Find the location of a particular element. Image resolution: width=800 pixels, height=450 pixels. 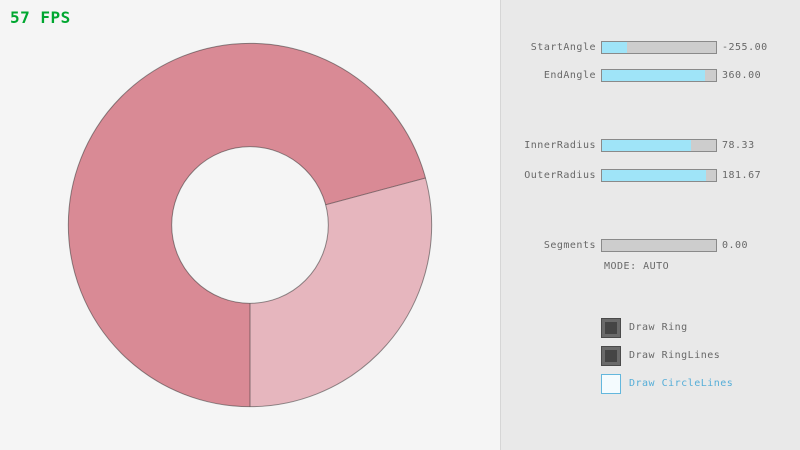

draw-ringlines-label: Draw RingLines is located at coordinates (675, 355).